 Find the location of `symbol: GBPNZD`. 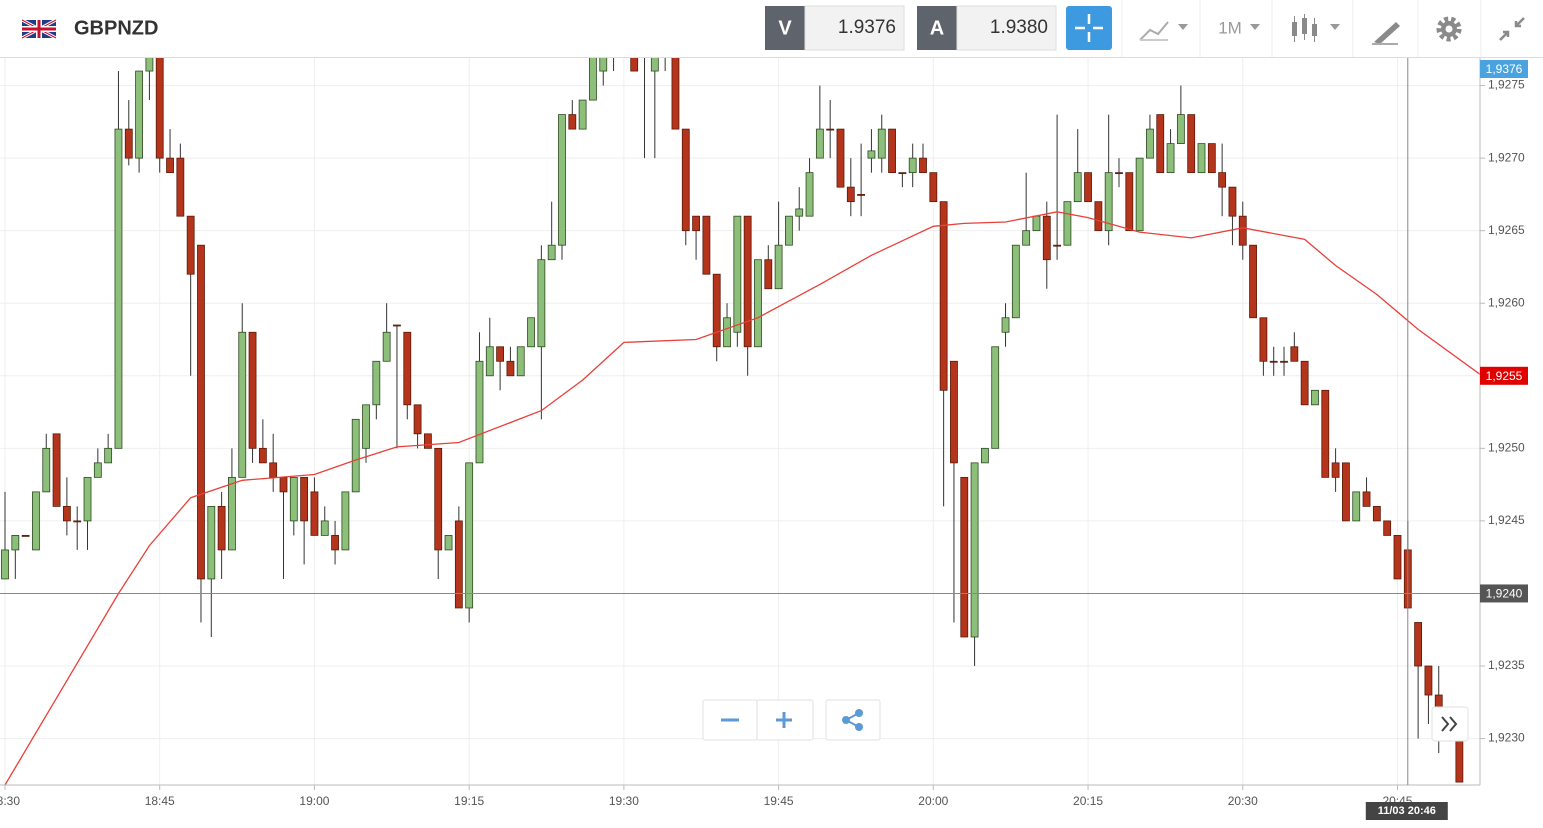

symbol: GBPNZD is located at coordinates (116, 28).